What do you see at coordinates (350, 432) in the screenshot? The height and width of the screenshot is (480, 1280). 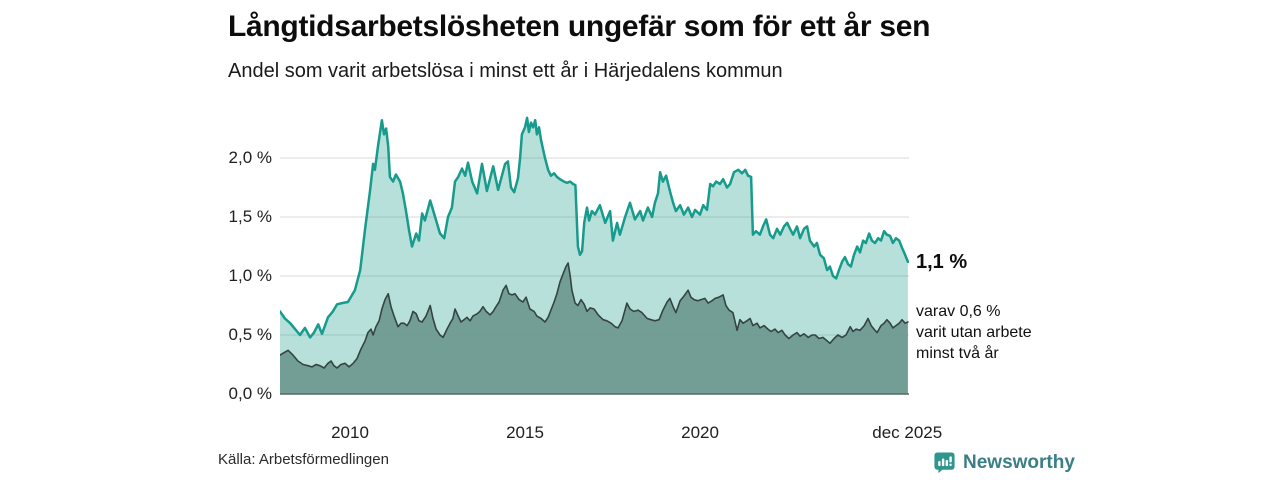 I see `x-axis-label: 2010` at bounding box center [350, 432].